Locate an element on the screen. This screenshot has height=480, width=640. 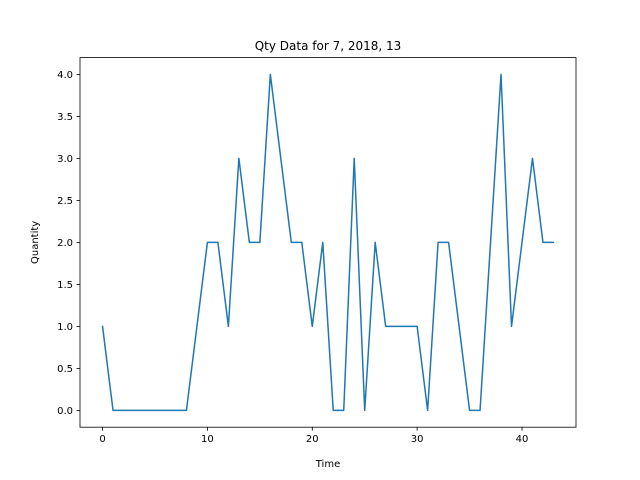
y-tick-label: 3.5 is located at coordinates (65, 117).